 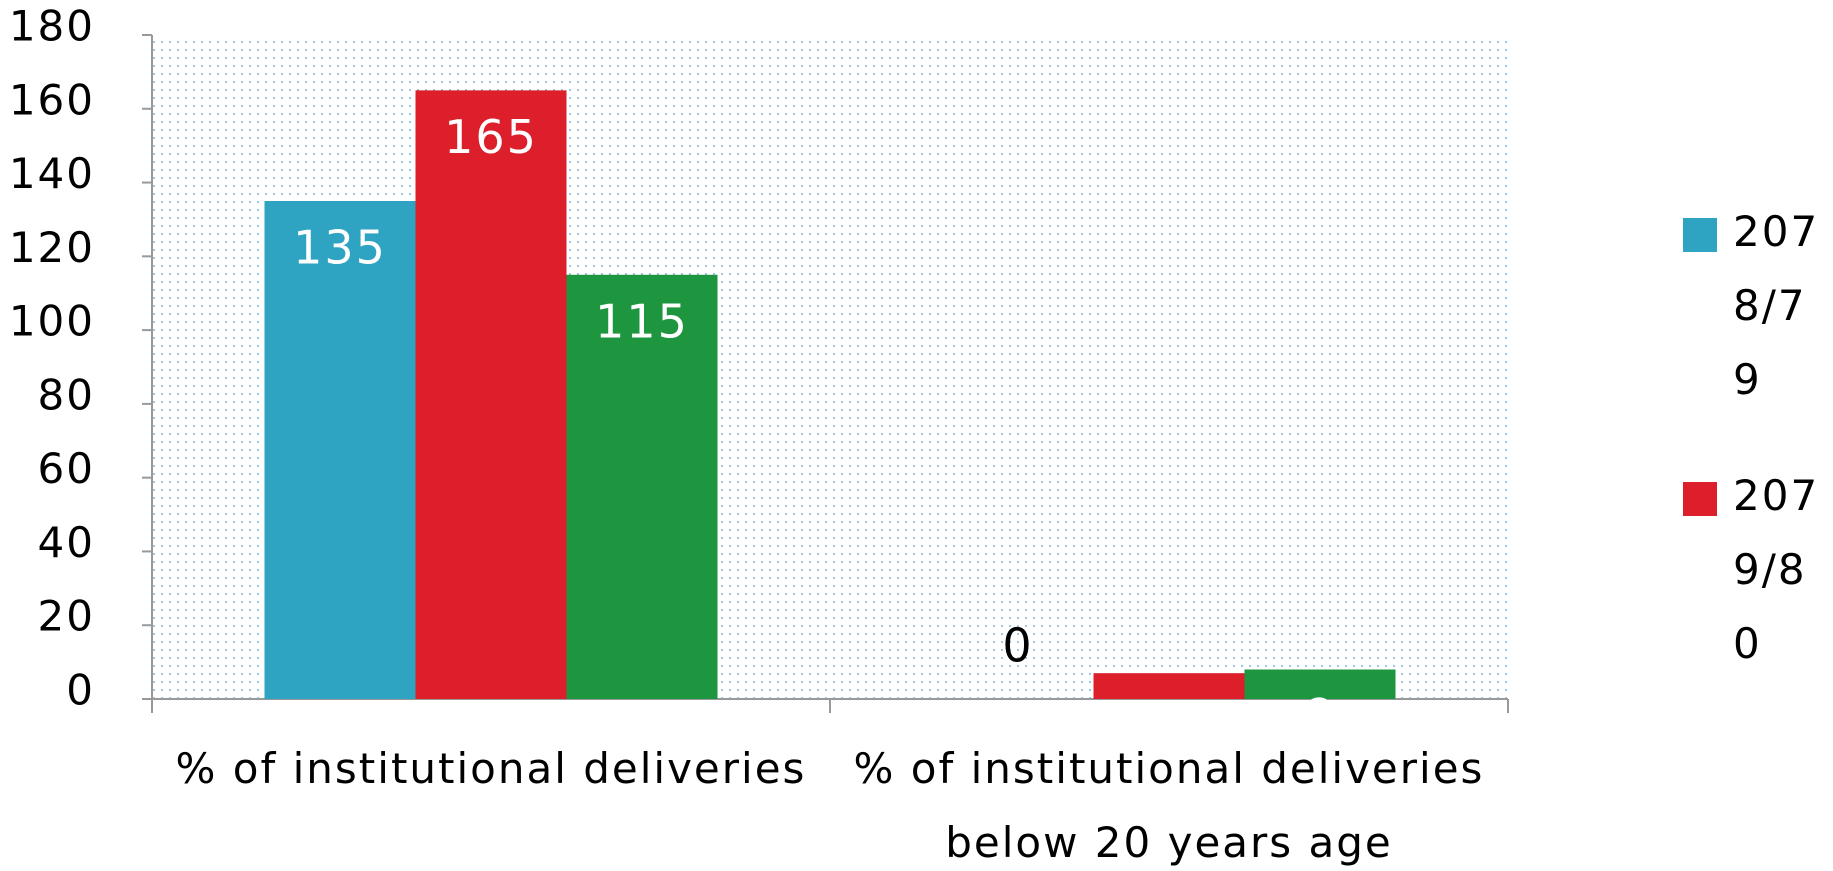 I want to click on data-label: 0, so click(x=1017, y=646).